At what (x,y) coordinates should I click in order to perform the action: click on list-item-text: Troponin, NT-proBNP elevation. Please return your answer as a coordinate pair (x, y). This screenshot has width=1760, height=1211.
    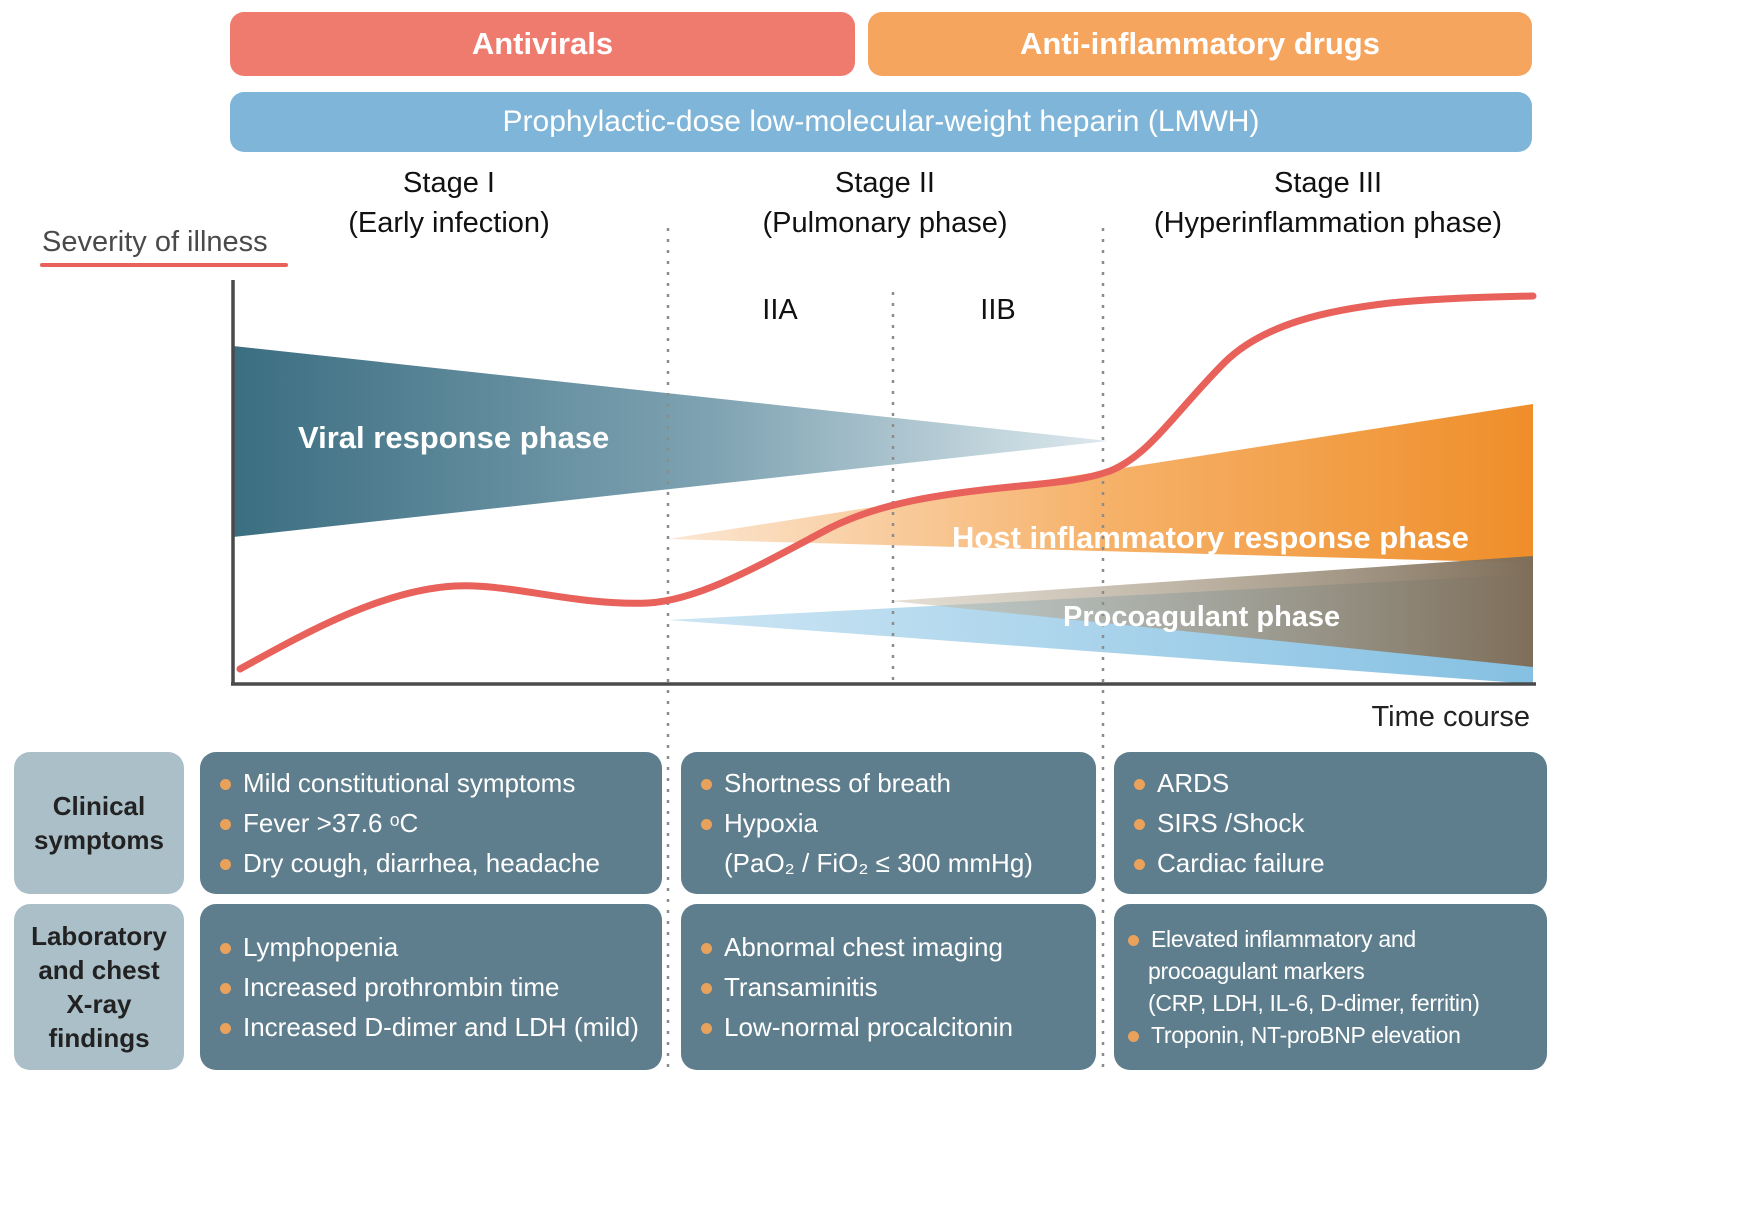
    Looking at the image, I should click on (1306, 1034).